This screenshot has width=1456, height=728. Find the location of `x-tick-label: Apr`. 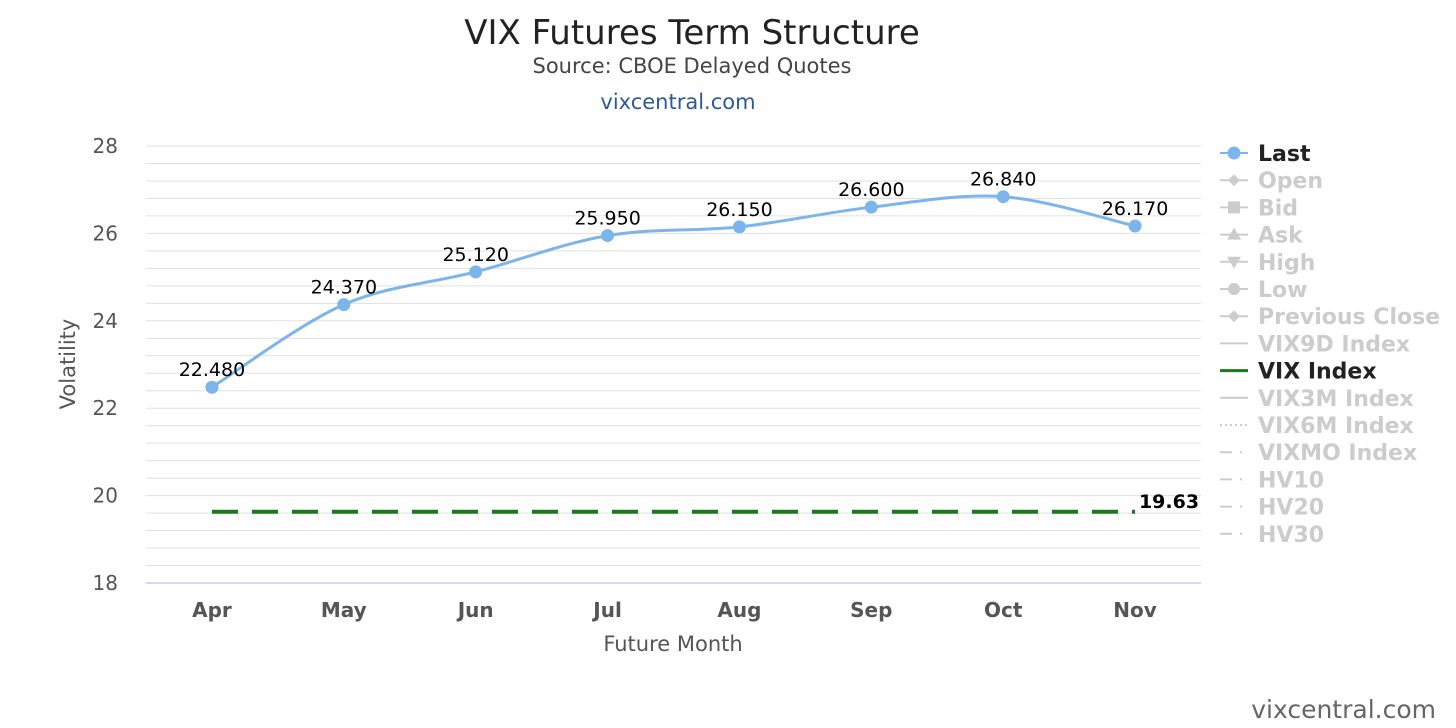

x-tick-label: Apr is located at coordinates (212, 610).